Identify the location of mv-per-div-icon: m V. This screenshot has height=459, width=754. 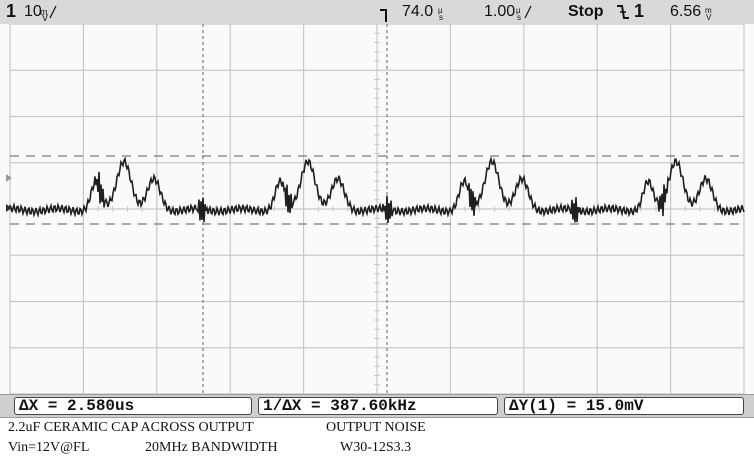
(50, 15).